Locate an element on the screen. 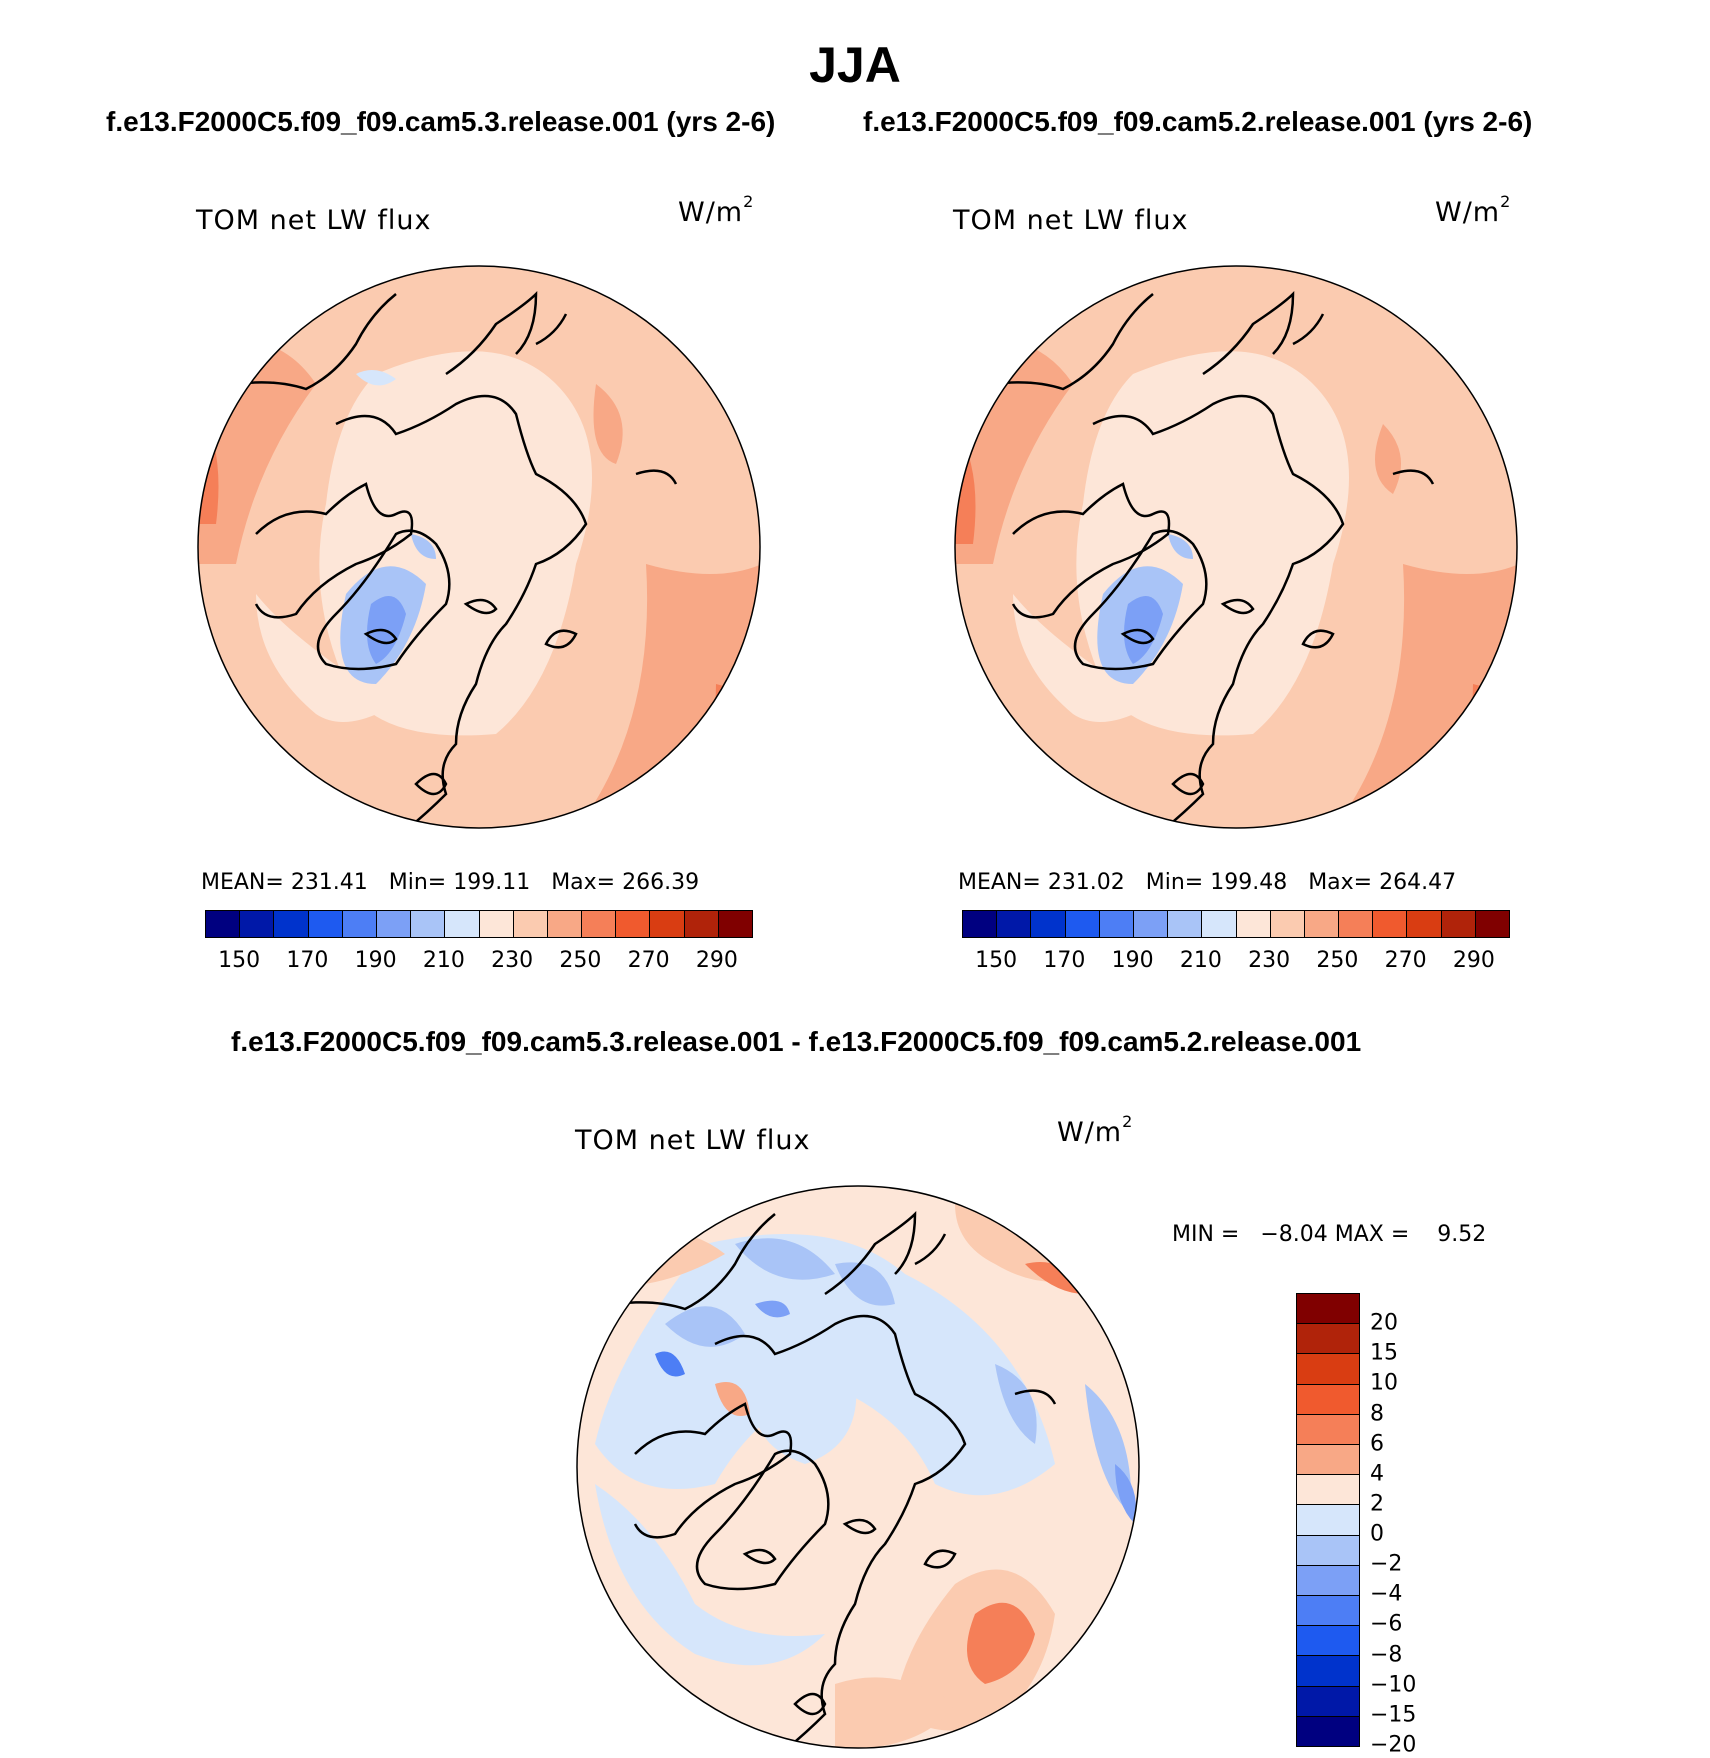  diff-colorbar is located at coordinates (1328, 1520).